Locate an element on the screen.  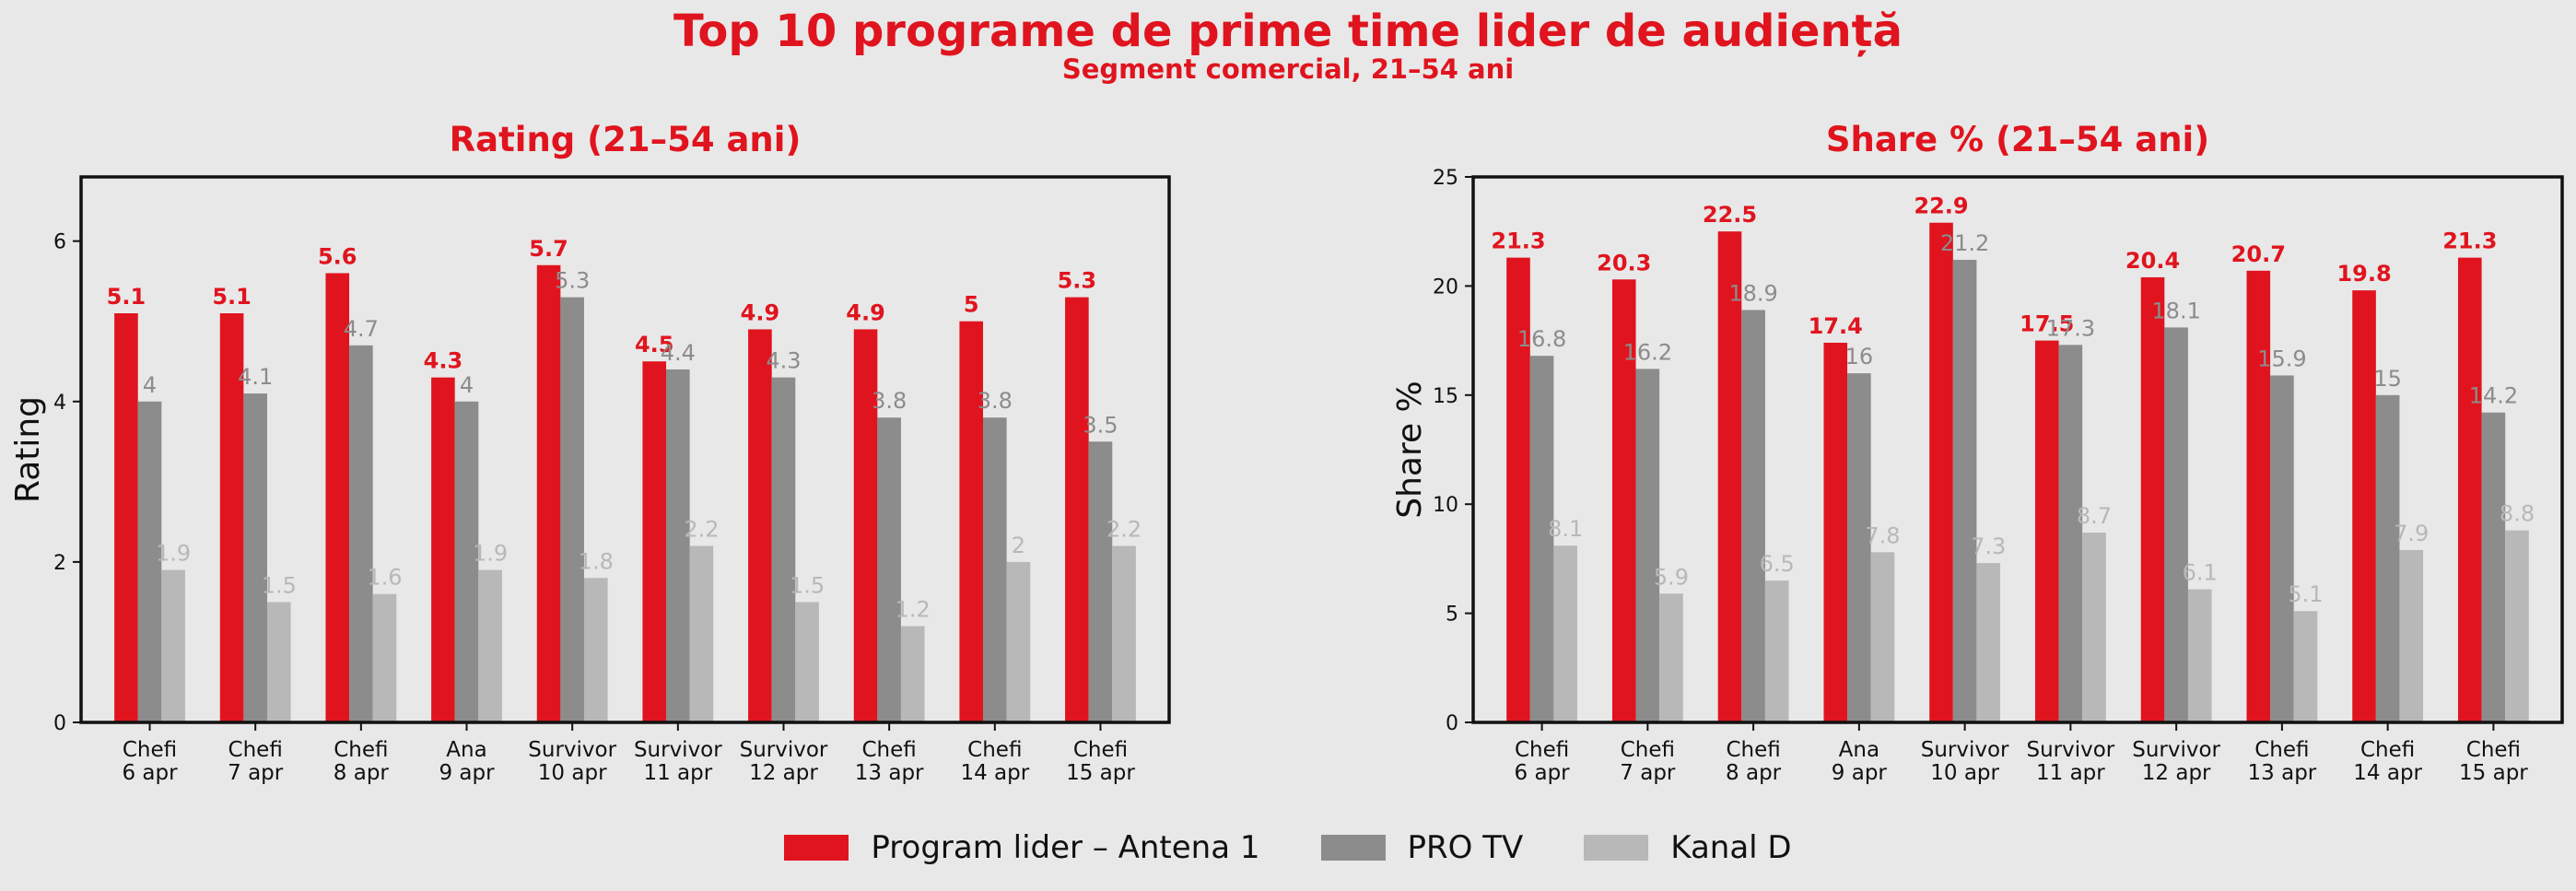
legend-label-kanald: Kanal D is located at coordinates (1731, 848).